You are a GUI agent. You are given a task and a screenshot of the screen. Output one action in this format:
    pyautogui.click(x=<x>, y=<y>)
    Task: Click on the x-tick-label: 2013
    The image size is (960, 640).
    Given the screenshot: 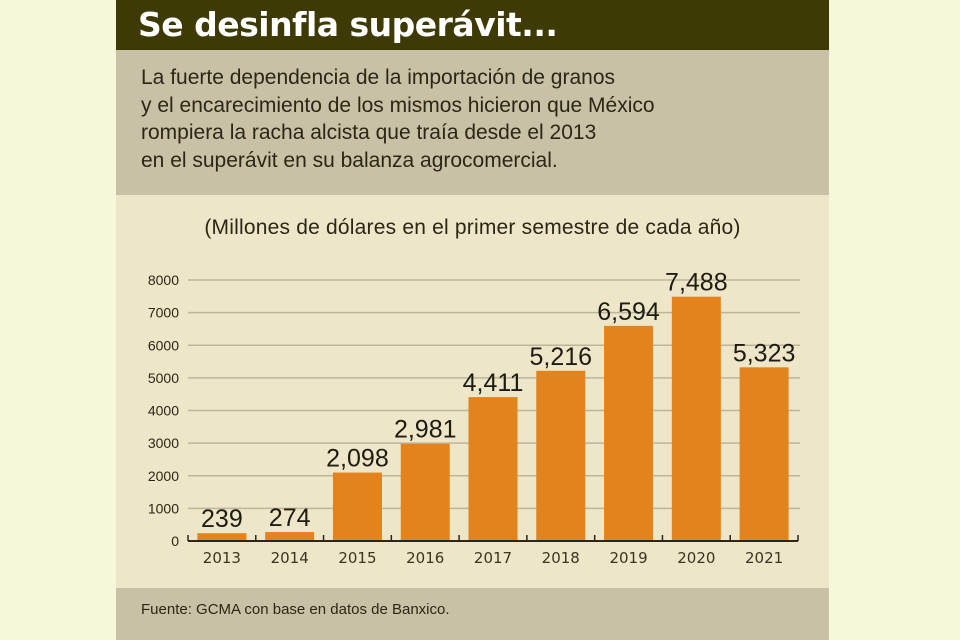 What is the action you would take?
    pyautogui.click(x=222, y=558)
    